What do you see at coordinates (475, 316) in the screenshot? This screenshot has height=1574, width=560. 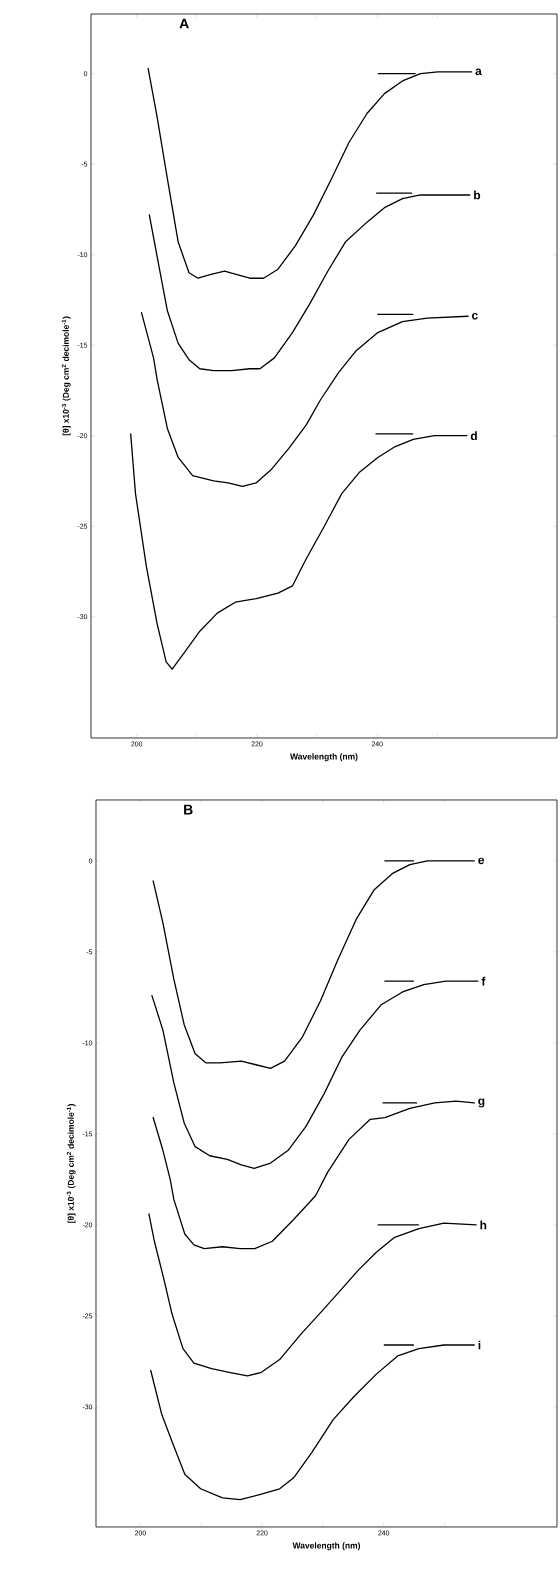 I see `series-label: c` at bounding box center [475, 316].